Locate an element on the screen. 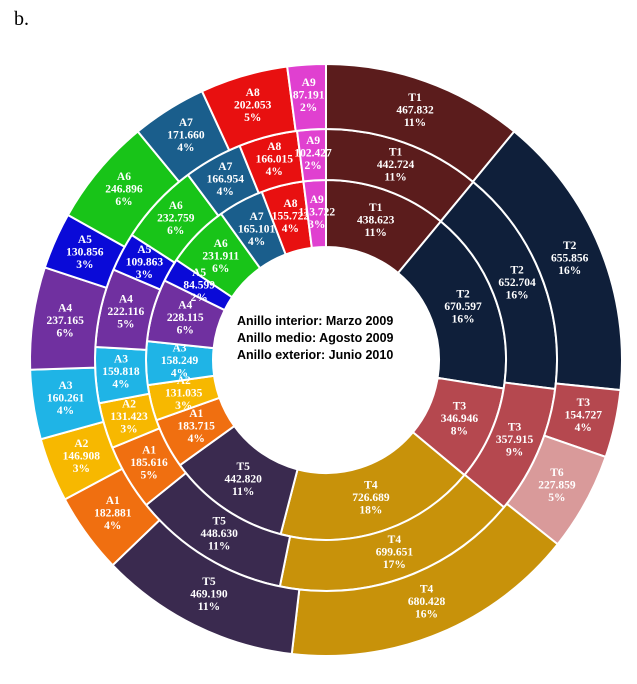 The image size is (637, 684). segment-label-a2-ring-2: A2 146.908 3% is located at coordinates (82, 456).